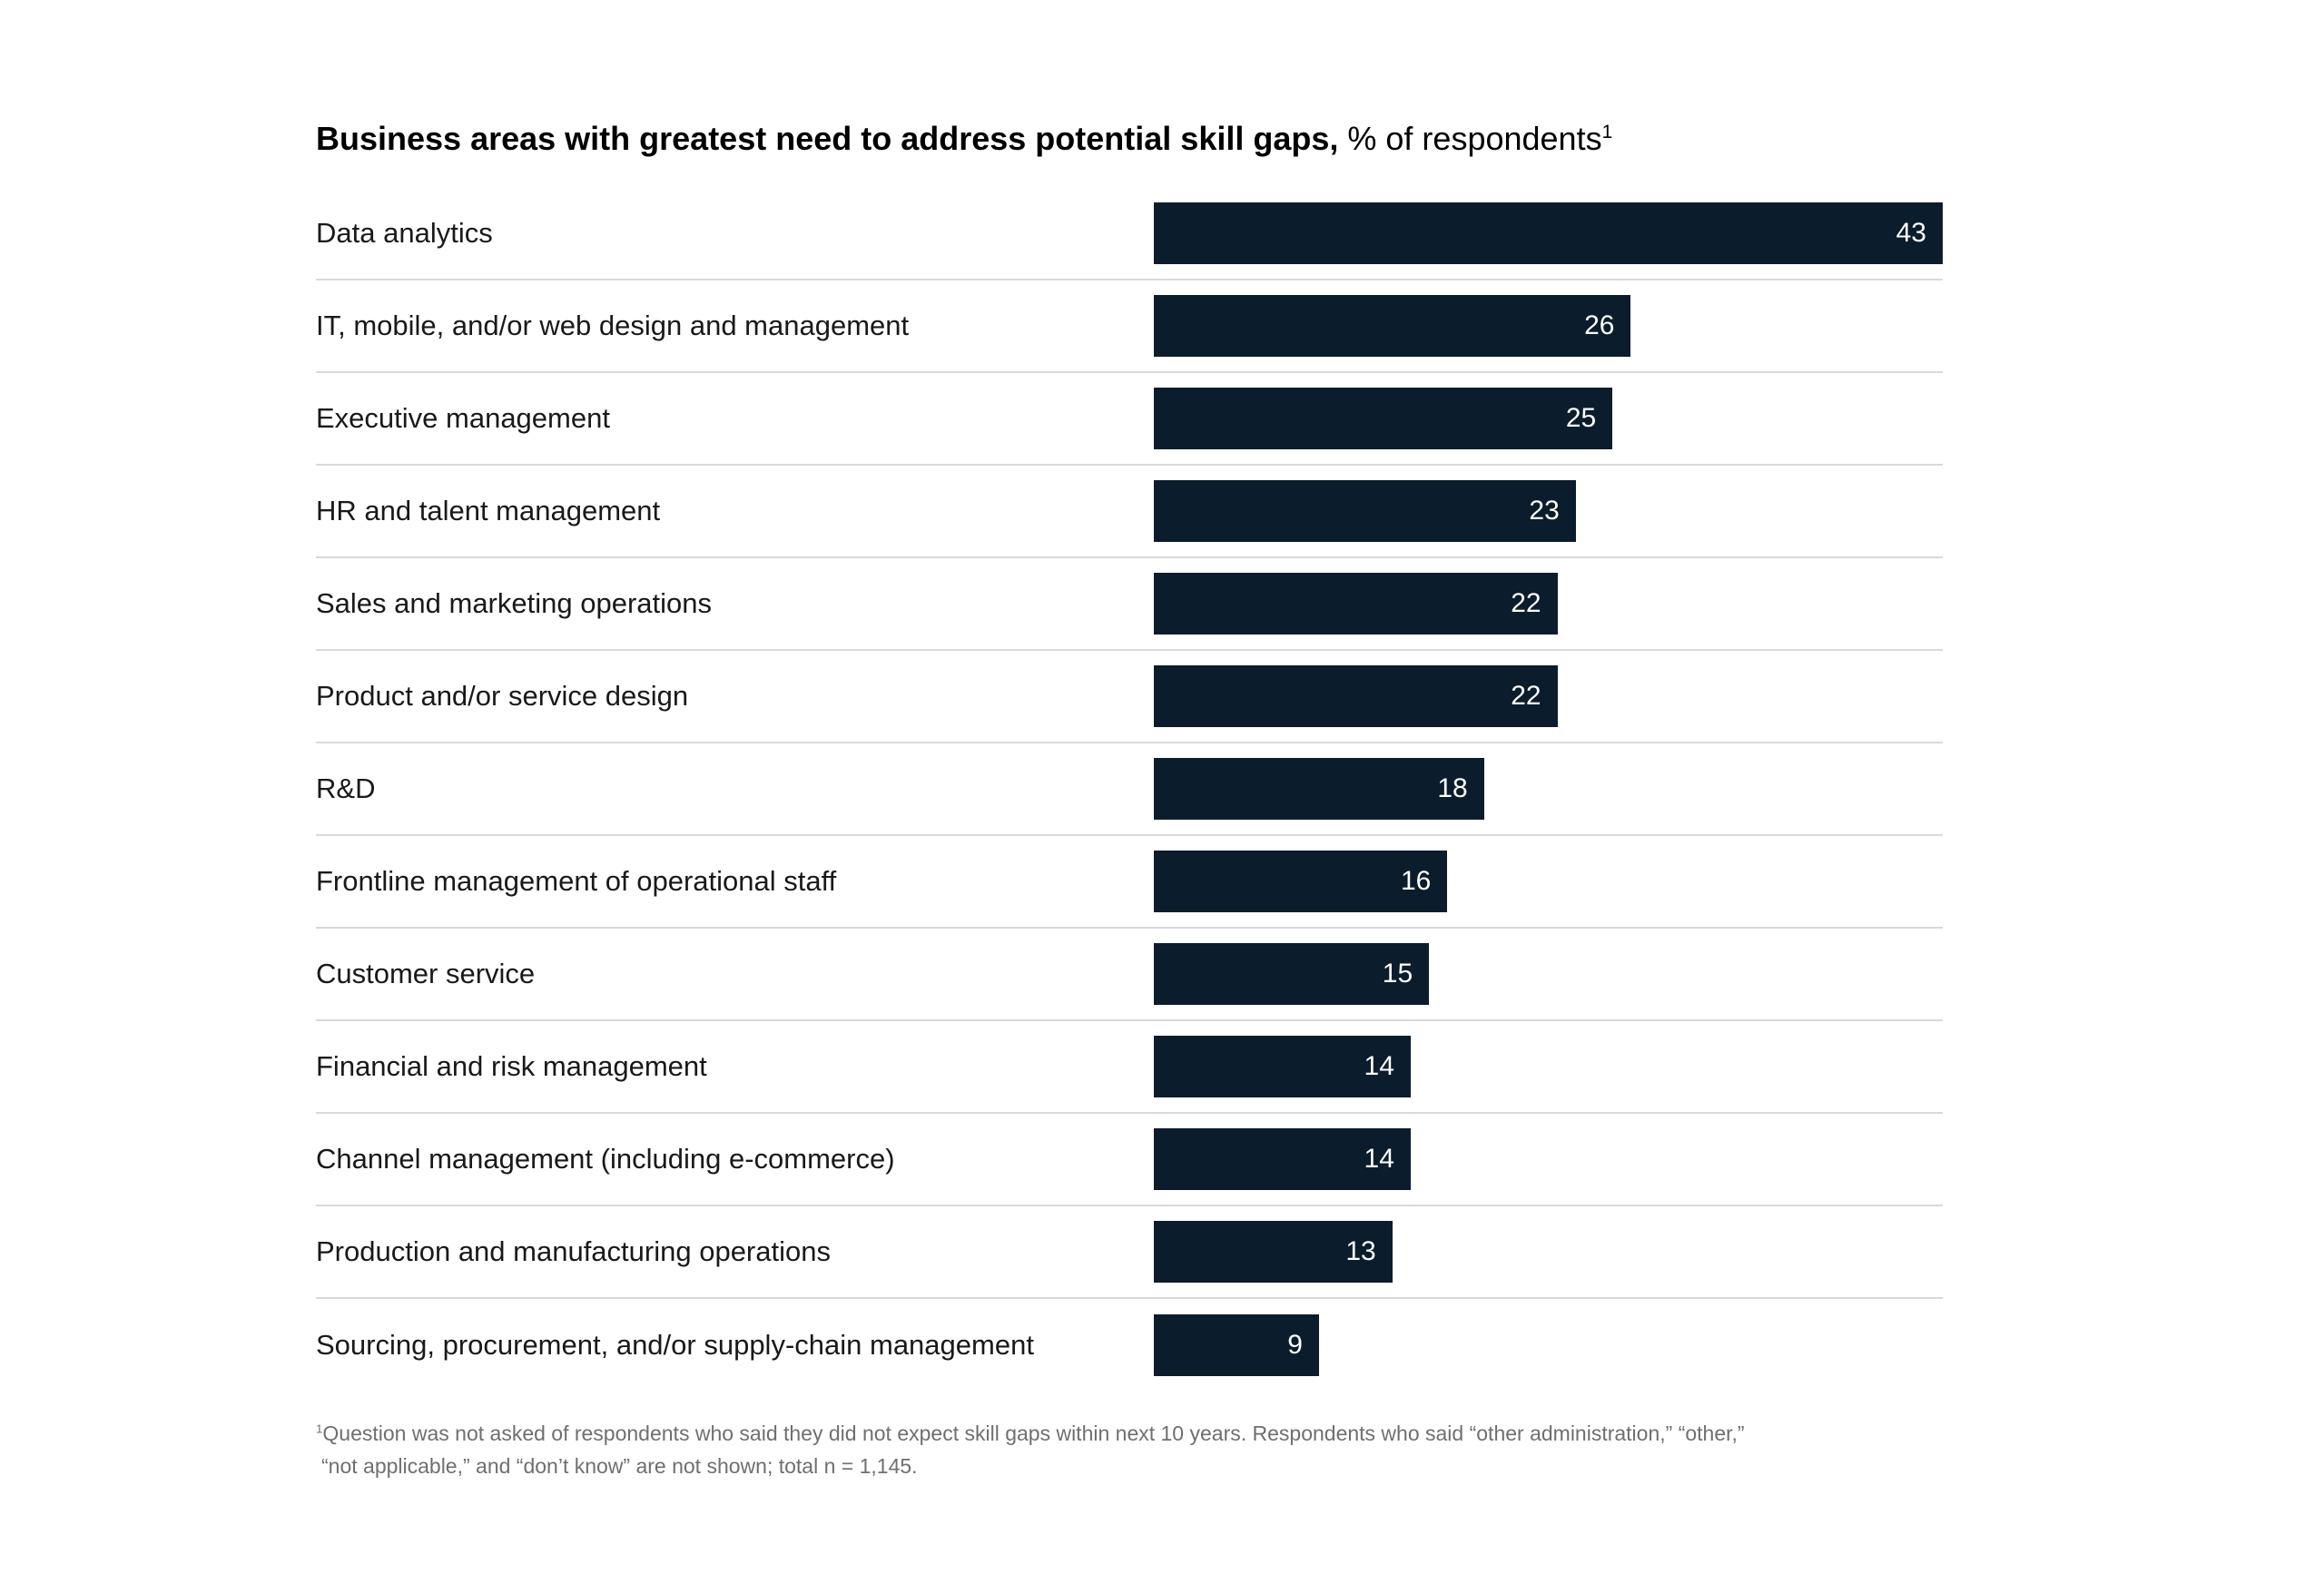 This screenshot has width=2324, height=1574. Describe the element at coordinates (1273, 1252) in the screenshot. I see `bar: 13` at that location.